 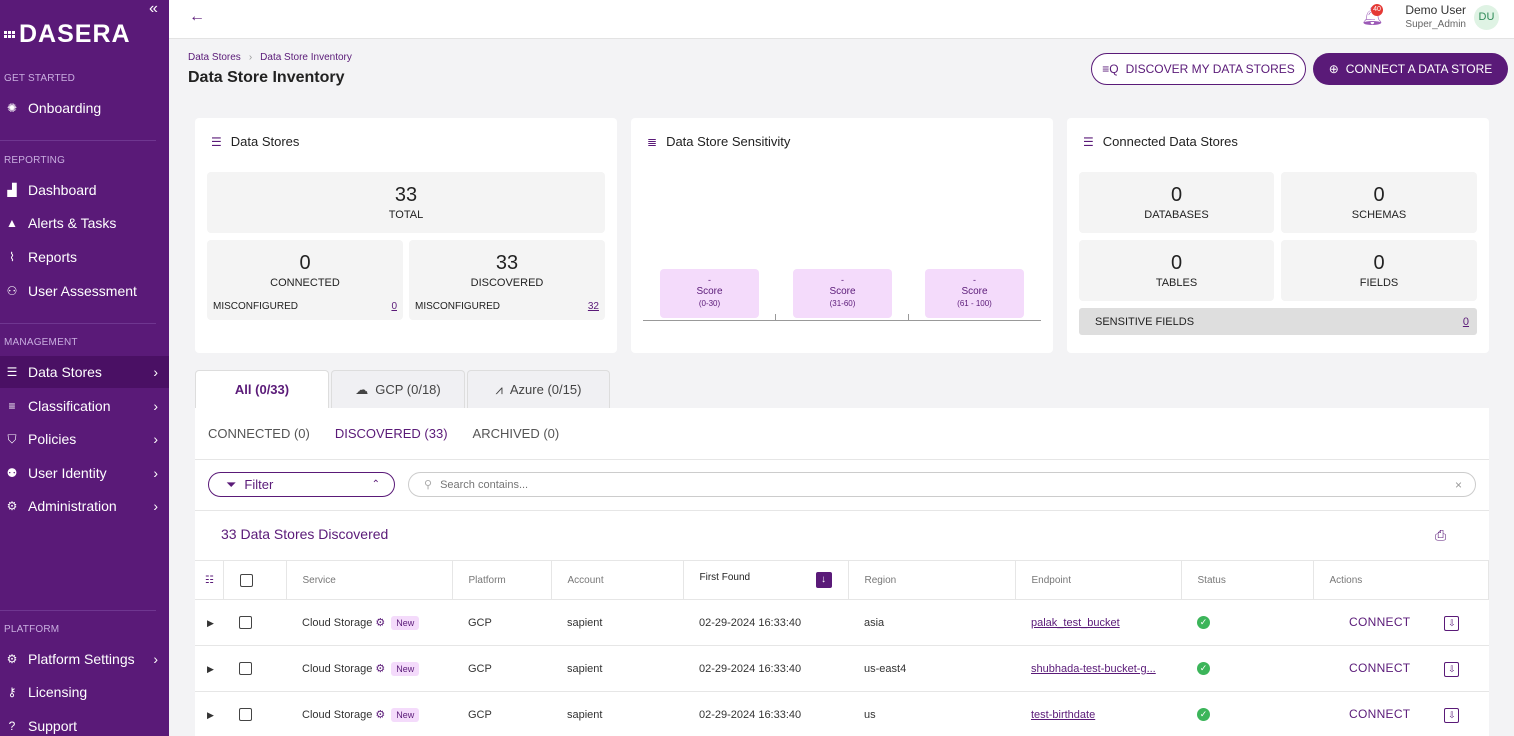 I want to click on divider, so click(x=842, y=510).